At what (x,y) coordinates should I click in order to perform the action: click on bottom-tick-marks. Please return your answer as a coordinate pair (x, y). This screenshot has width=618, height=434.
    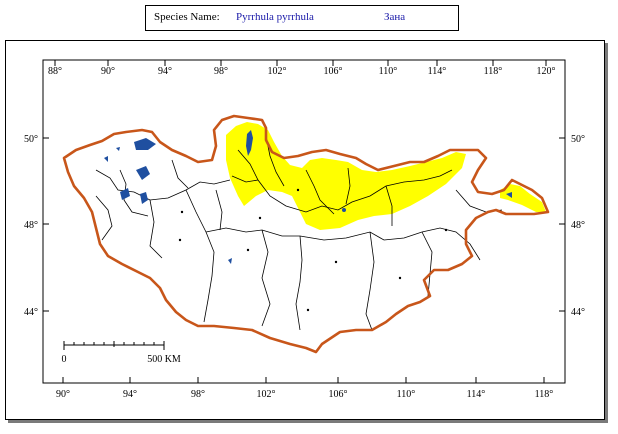
    Looking at the image, I should click on (303, 380).